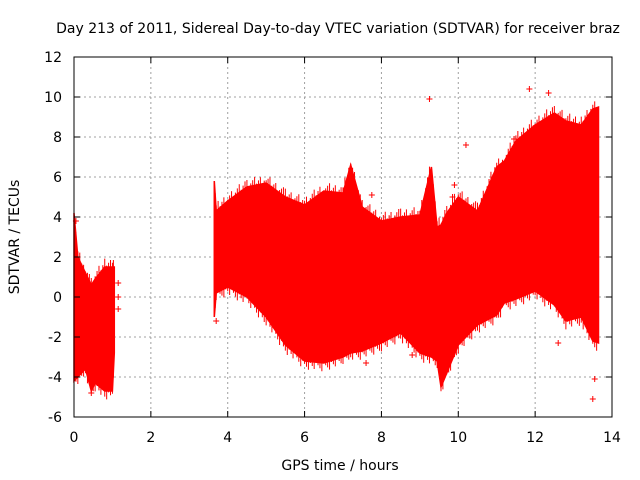  Describe the element at coordinates (227, 438) in the screenshot. I see `x-tick-label: 4` at that location.